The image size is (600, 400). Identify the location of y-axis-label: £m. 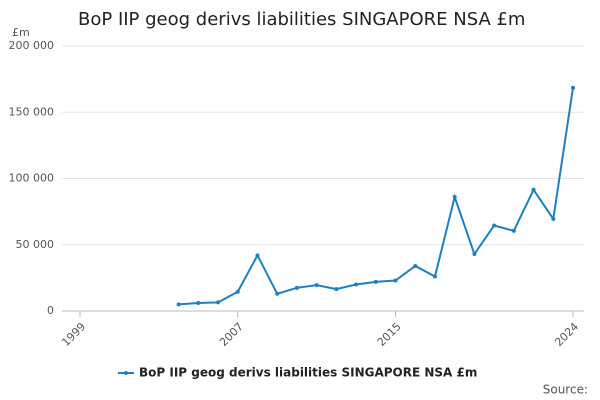
(21, 32).